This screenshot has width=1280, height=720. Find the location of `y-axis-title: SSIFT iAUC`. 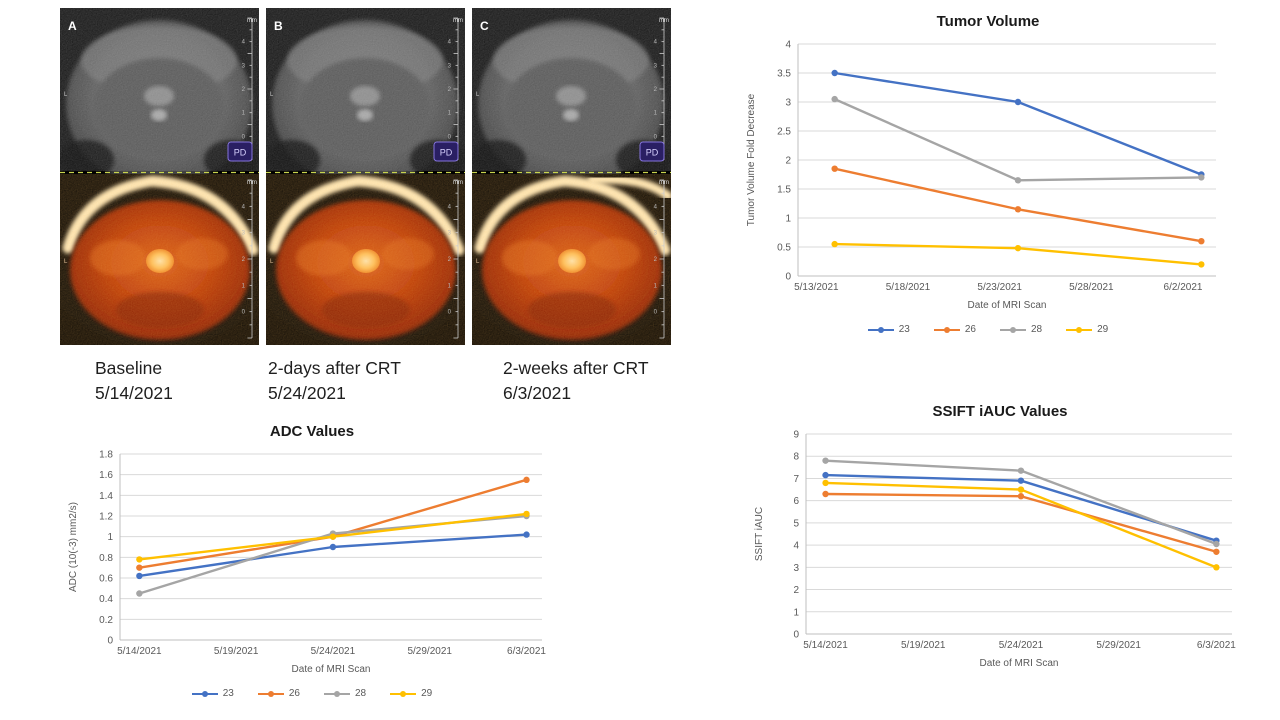

y-axis-title: SSIFT iAUC is located at coordinates (759, 534).